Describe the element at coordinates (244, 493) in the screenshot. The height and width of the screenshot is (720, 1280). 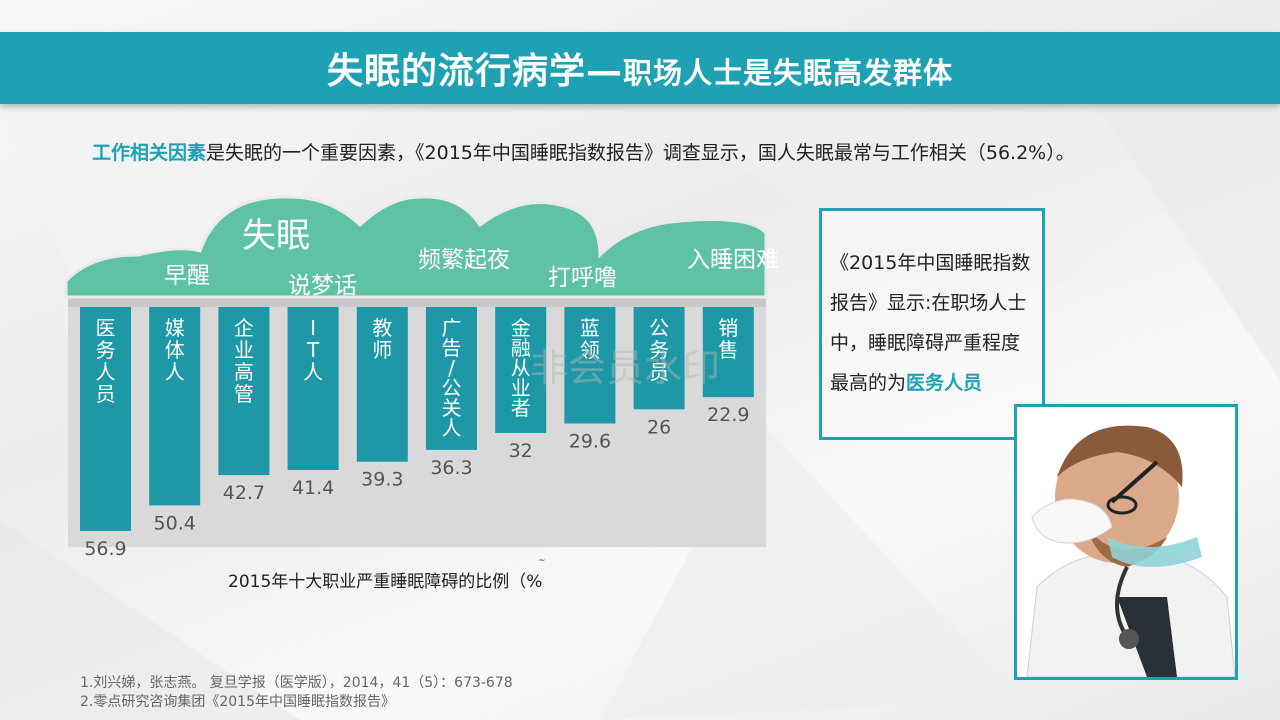
I see `value-label-2: 42.7` at that location.